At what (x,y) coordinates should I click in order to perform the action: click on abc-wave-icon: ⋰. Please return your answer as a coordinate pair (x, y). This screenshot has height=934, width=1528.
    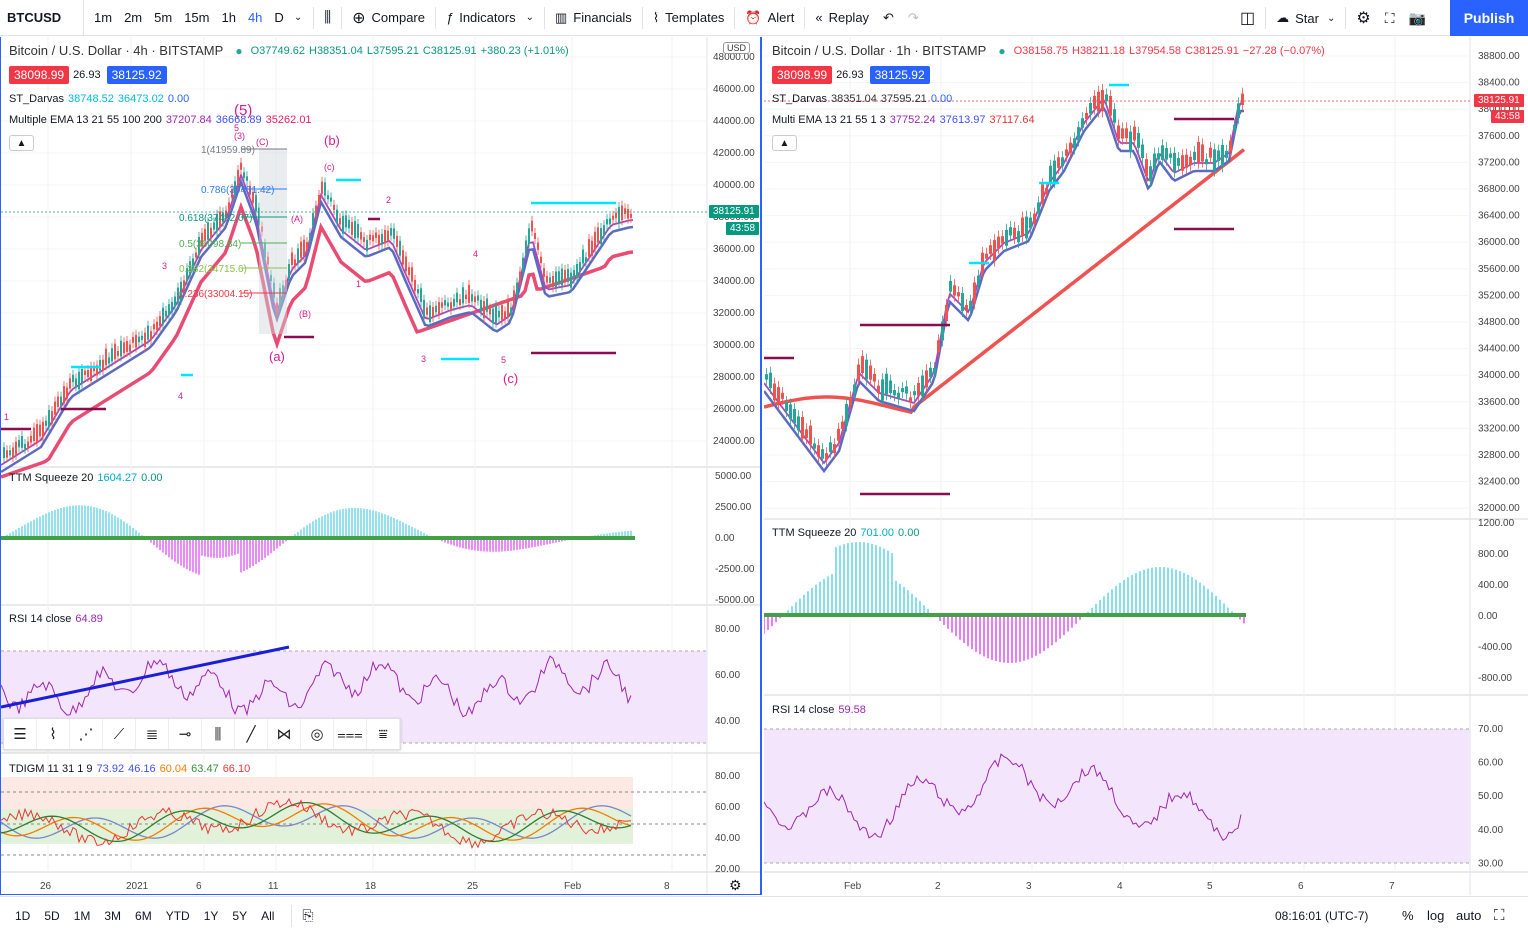
    Looking at the image, I should click on (86, 734).